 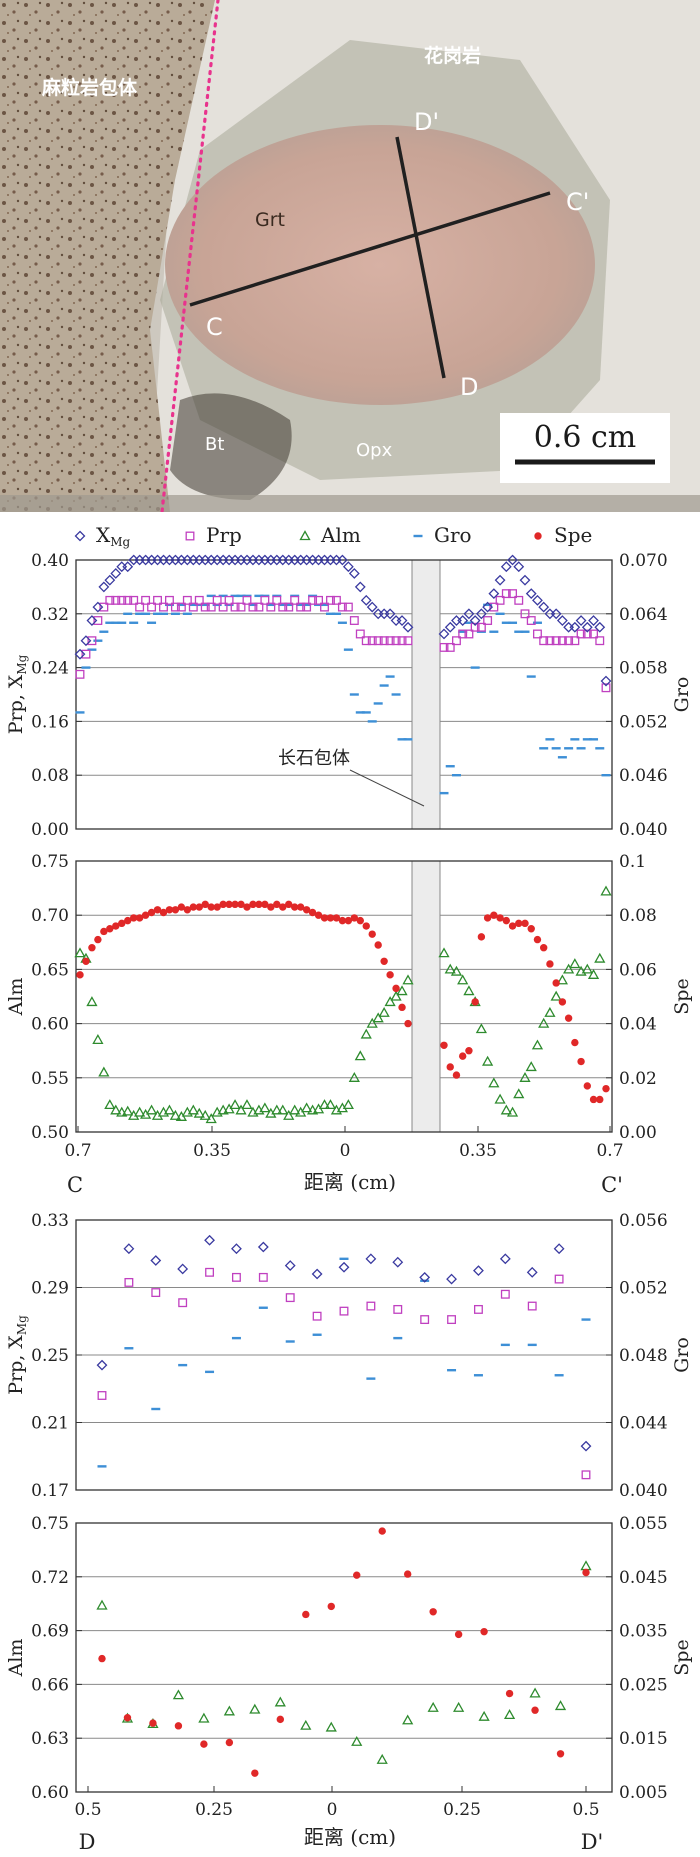 What do you see at coordinates (643, 1356) in the screenshot?
I see `right-axis-tick-label: 0.048` at bounding box center [643, 1356].